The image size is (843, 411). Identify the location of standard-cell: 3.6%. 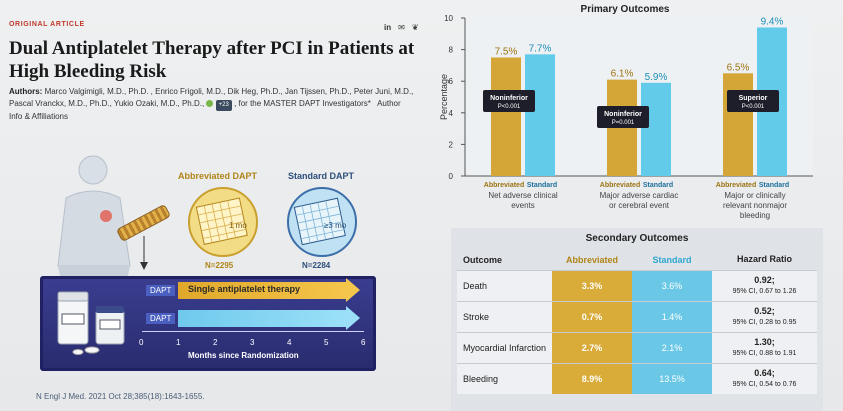
(672, 285).